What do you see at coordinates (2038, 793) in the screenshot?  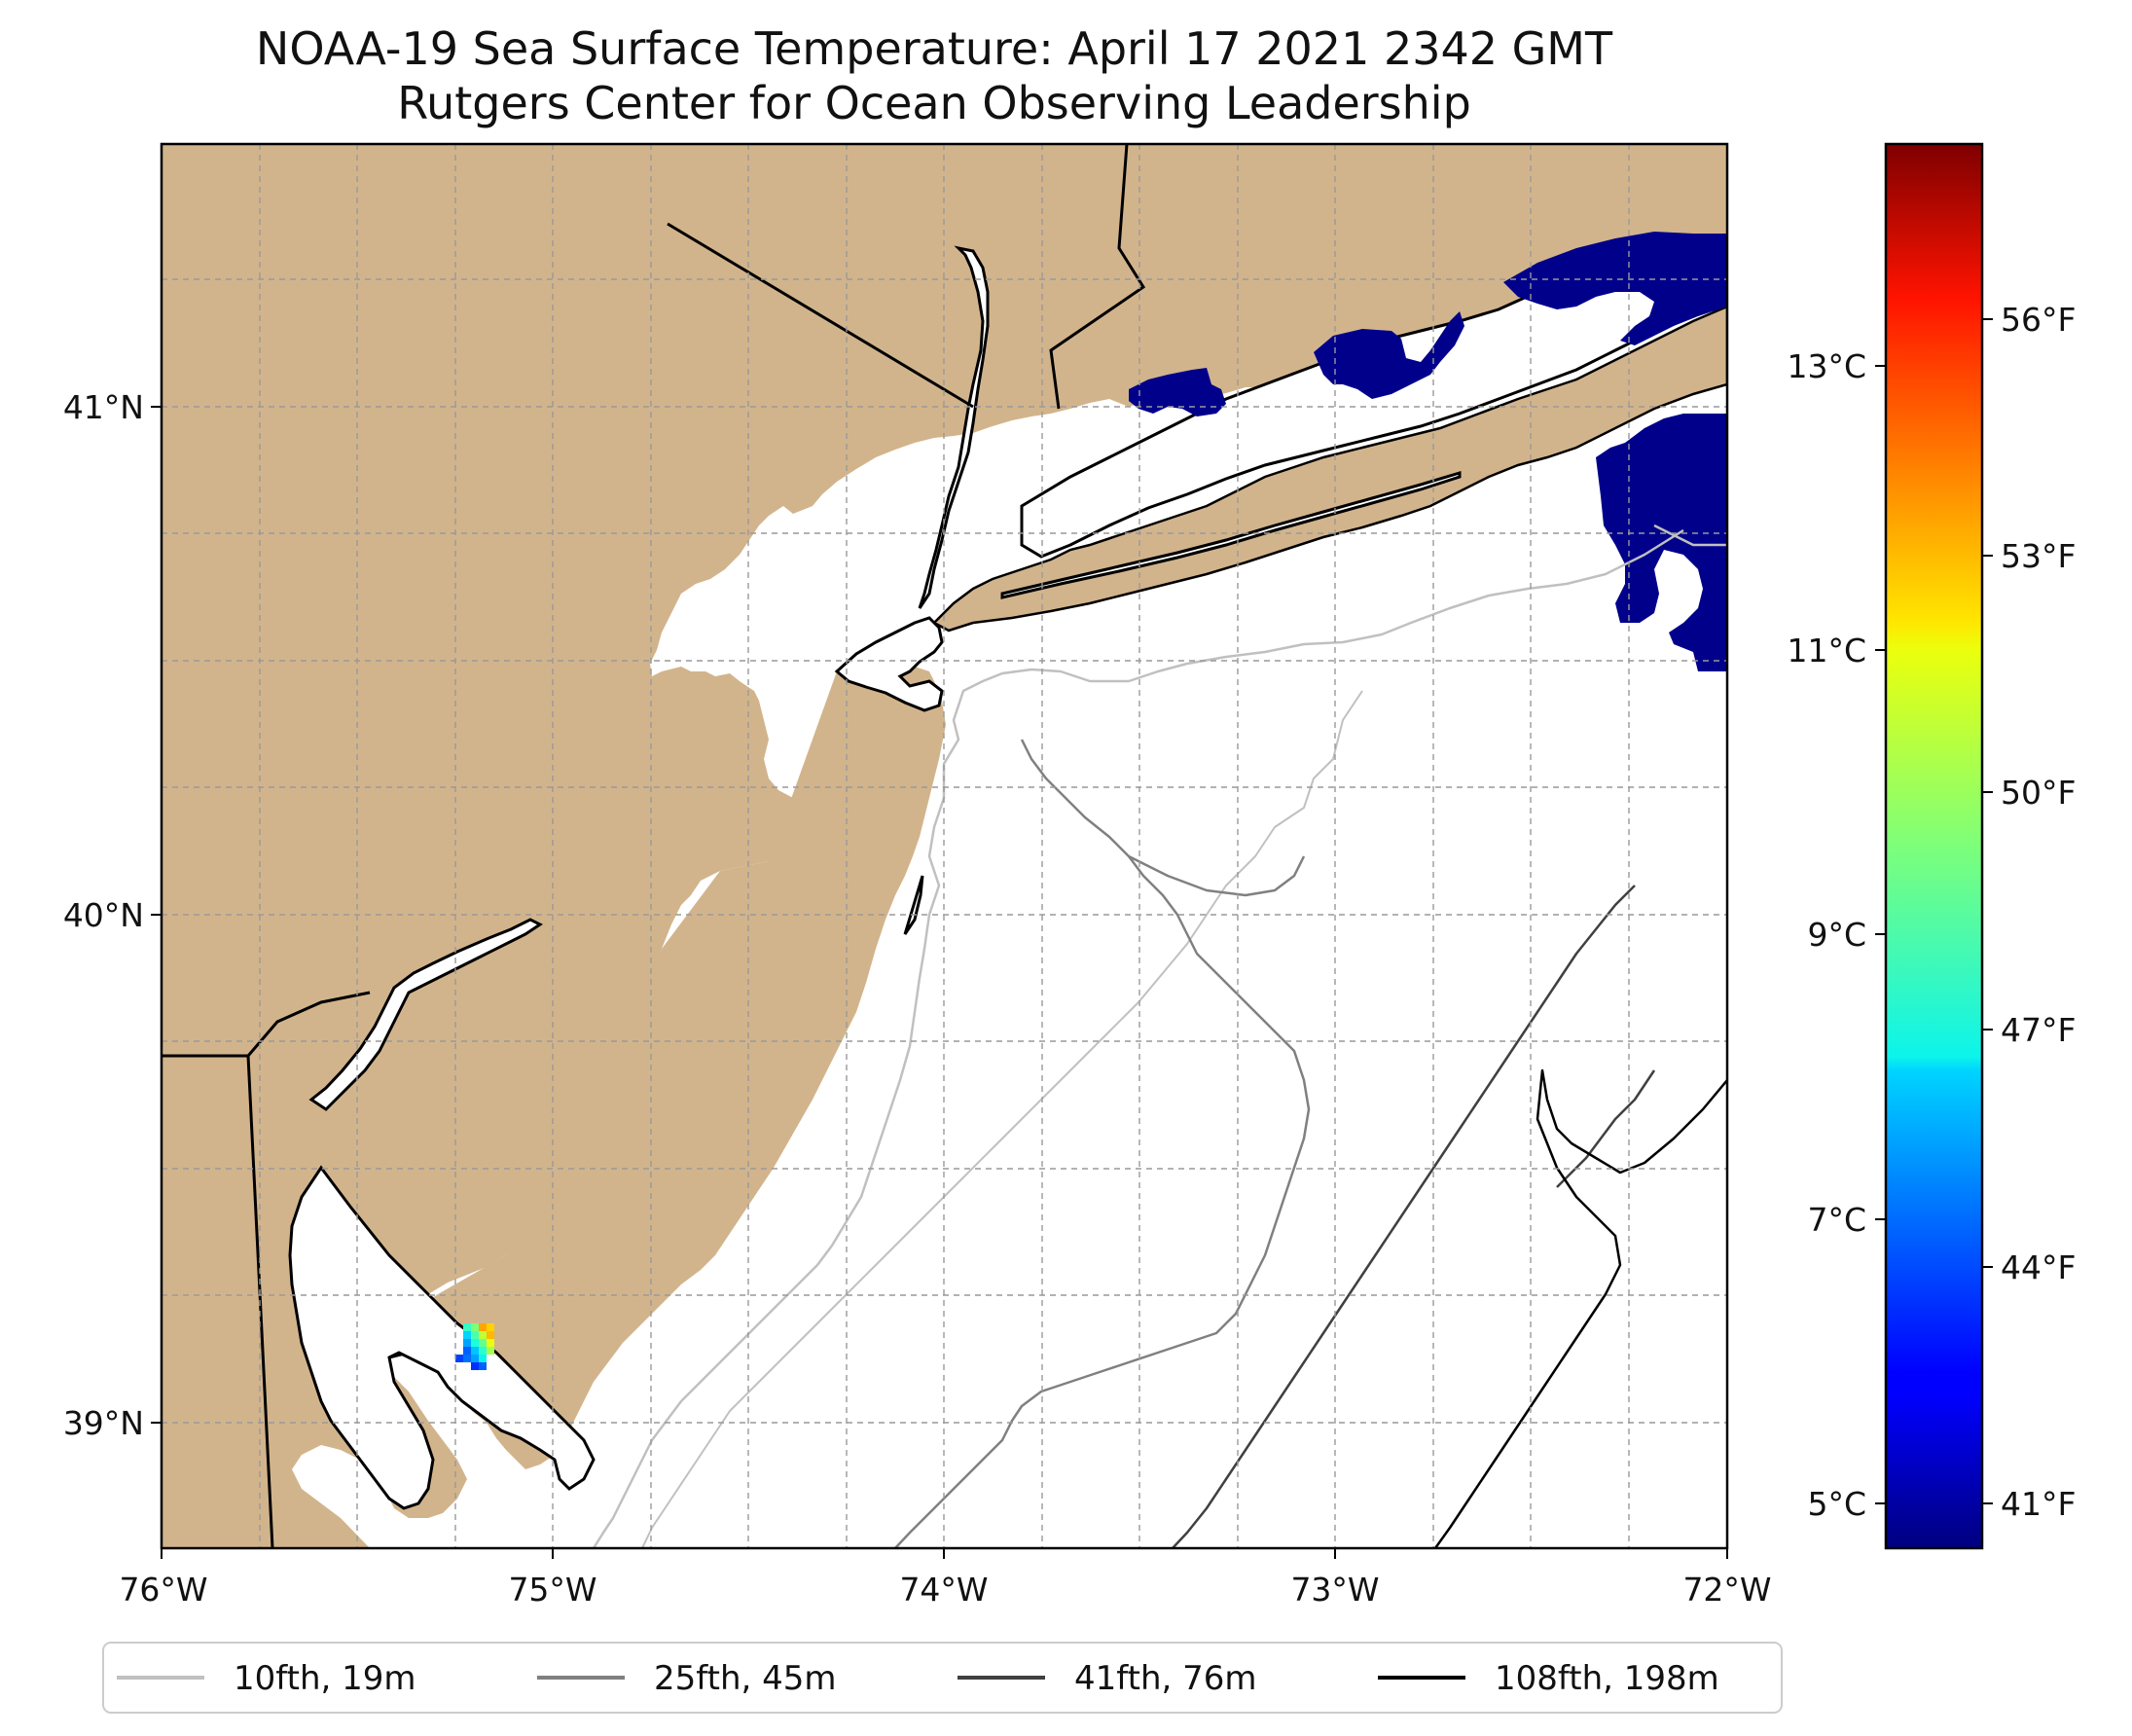 I see `cbar-label-50f: 50°F` at bounding box center [2038, 793].